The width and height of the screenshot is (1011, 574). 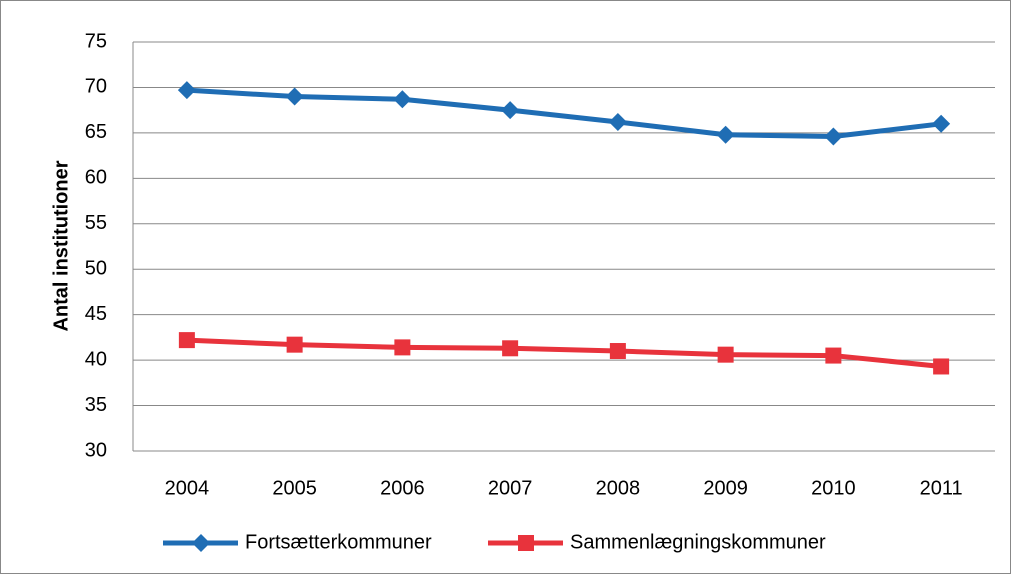 I want to click on x-tick-label: 2010, so click(x=833, y=488).